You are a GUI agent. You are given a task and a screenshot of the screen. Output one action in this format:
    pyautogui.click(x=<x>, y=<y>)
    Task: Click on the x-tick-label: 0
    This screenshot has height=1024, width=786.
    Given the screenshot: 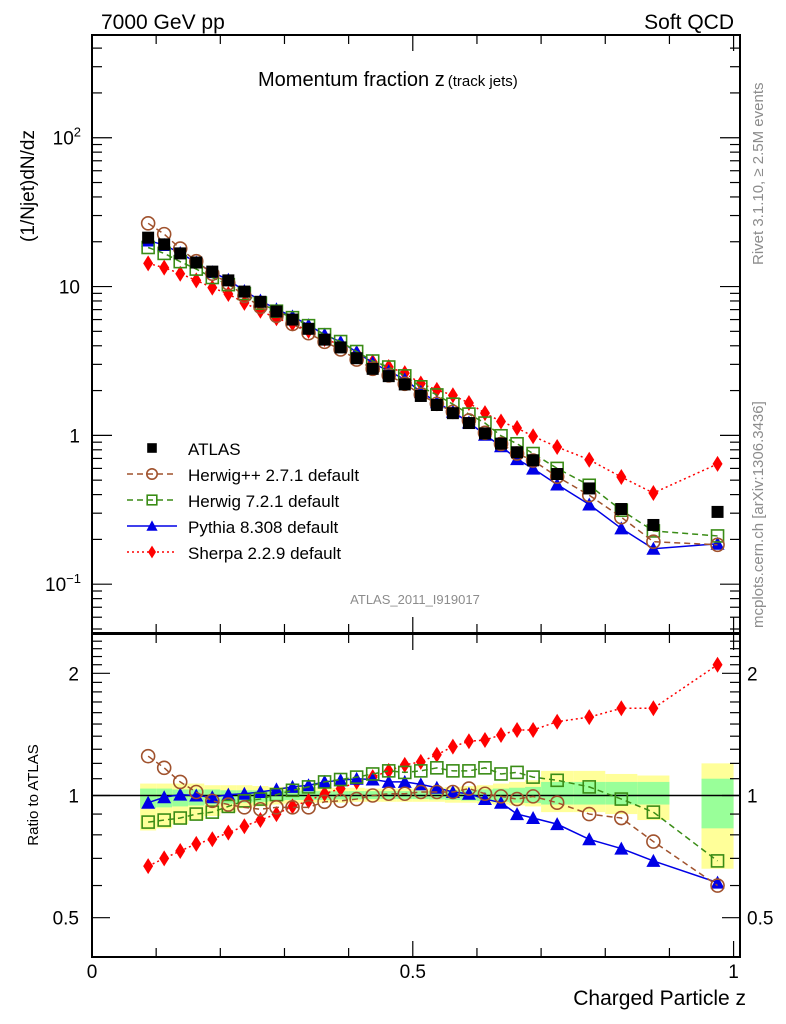 What is the action you would take?
    pyautogui.click(x=92, y=972)
    